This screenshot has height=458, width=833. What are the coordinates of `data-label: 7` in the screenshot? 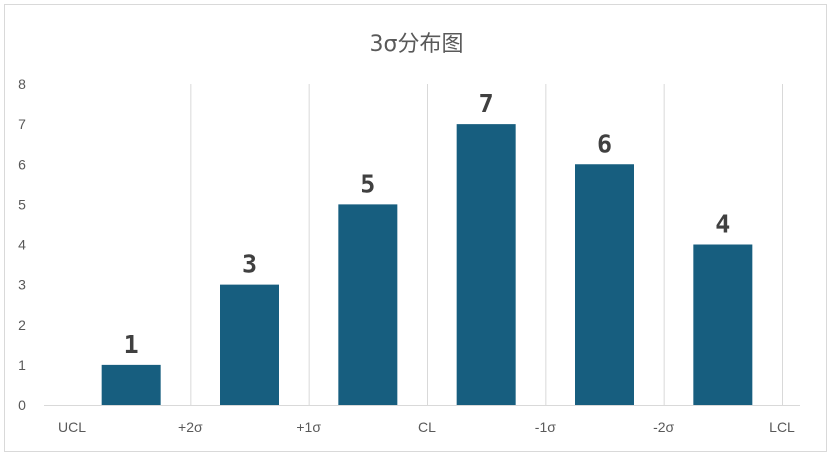 It's located at (486, 103).